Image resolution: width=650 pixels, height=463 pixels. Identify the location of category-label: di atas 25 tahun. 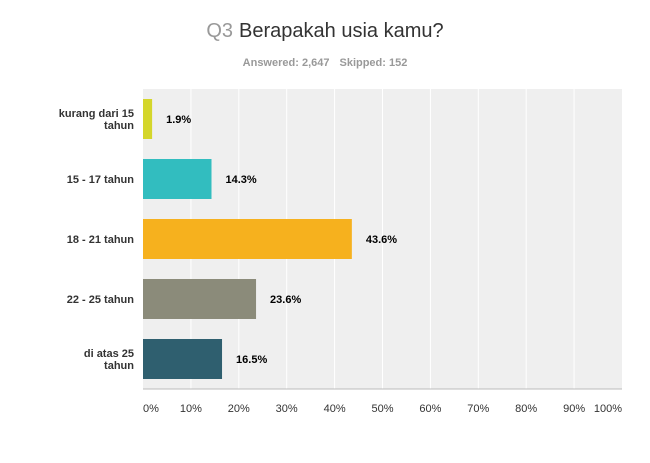
(109, 360).